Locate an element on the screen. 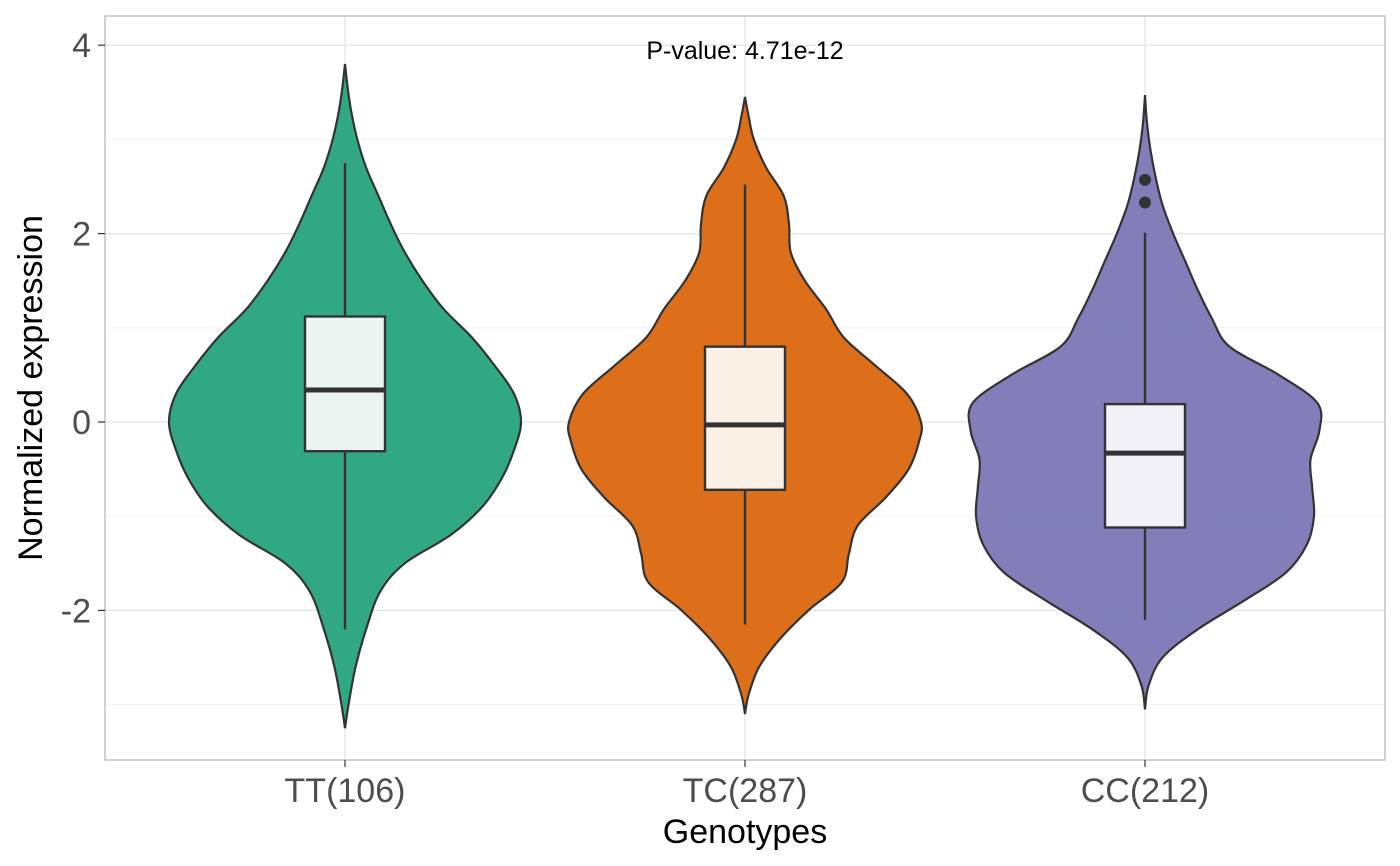 The image size is (1400, 866). y-axis-title: Normalized expression is located at coordinates (31, 388).